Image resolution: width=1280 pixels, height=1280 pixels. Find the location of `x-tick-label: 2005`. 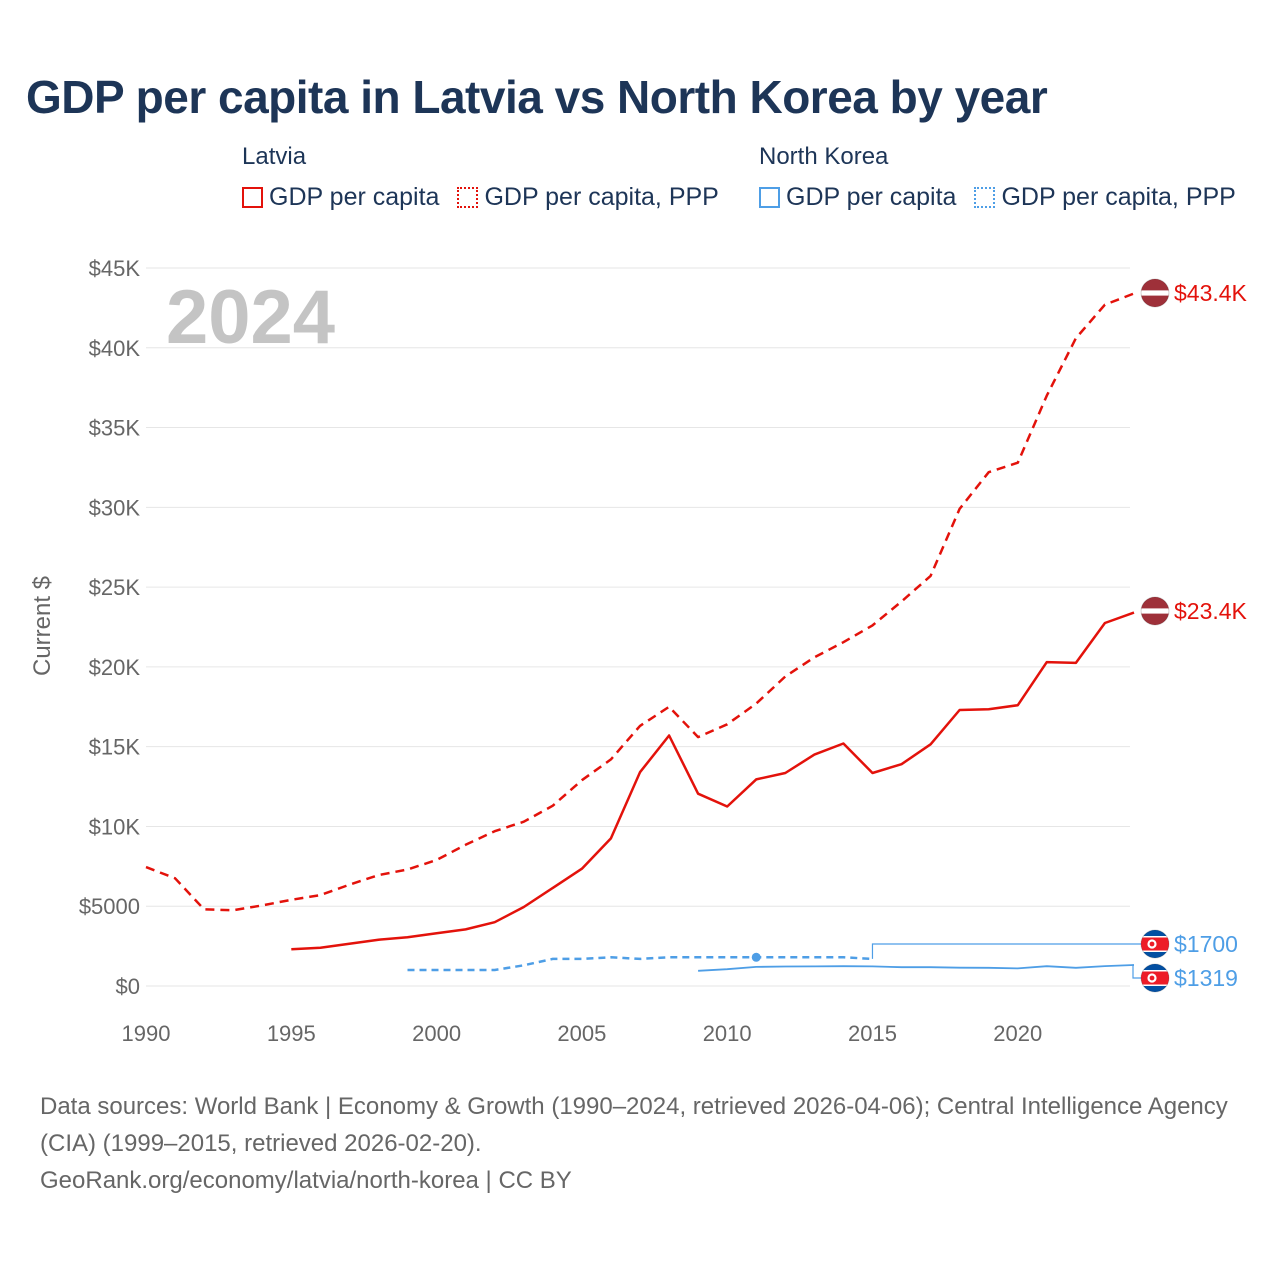

x-tick-label: 2005 is located at coordinates (581, 1033).